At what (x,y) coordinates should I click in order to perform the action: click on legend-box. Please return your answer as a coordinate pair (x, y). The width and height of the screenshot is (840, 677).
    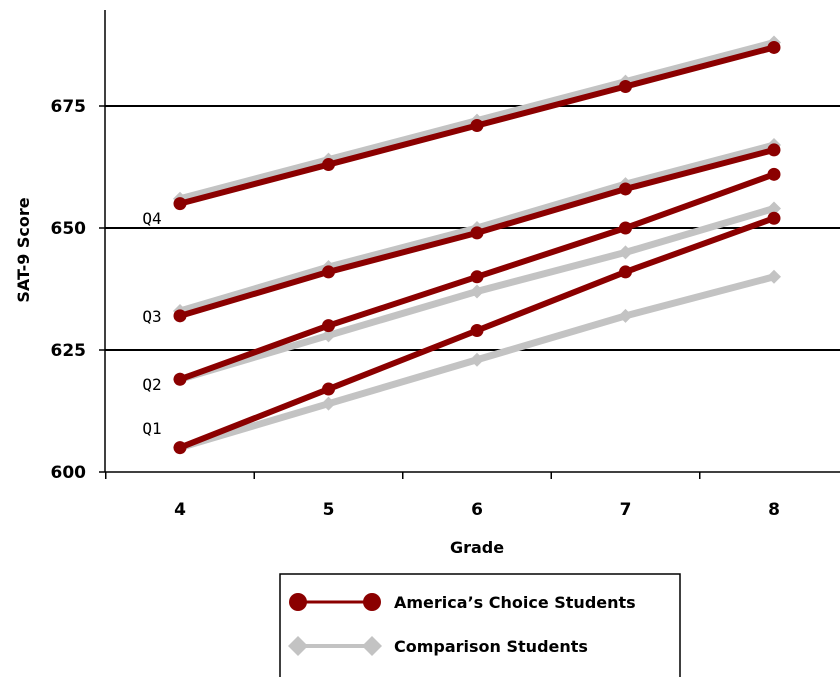
    Looking at the image, I should click on (480, 625).